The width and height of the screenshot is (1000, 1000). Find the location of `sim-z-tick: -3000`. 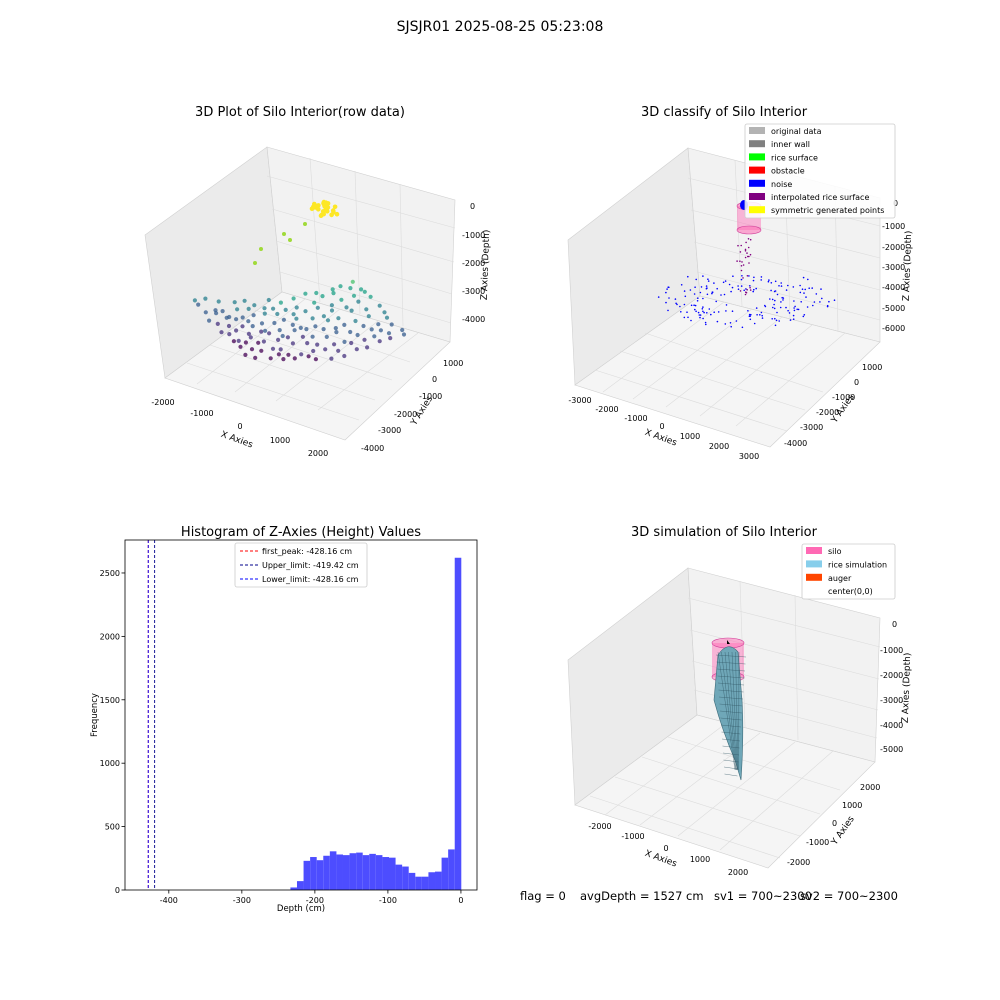

sim-z-tick: -3000 is located at coordinates (891, 700).